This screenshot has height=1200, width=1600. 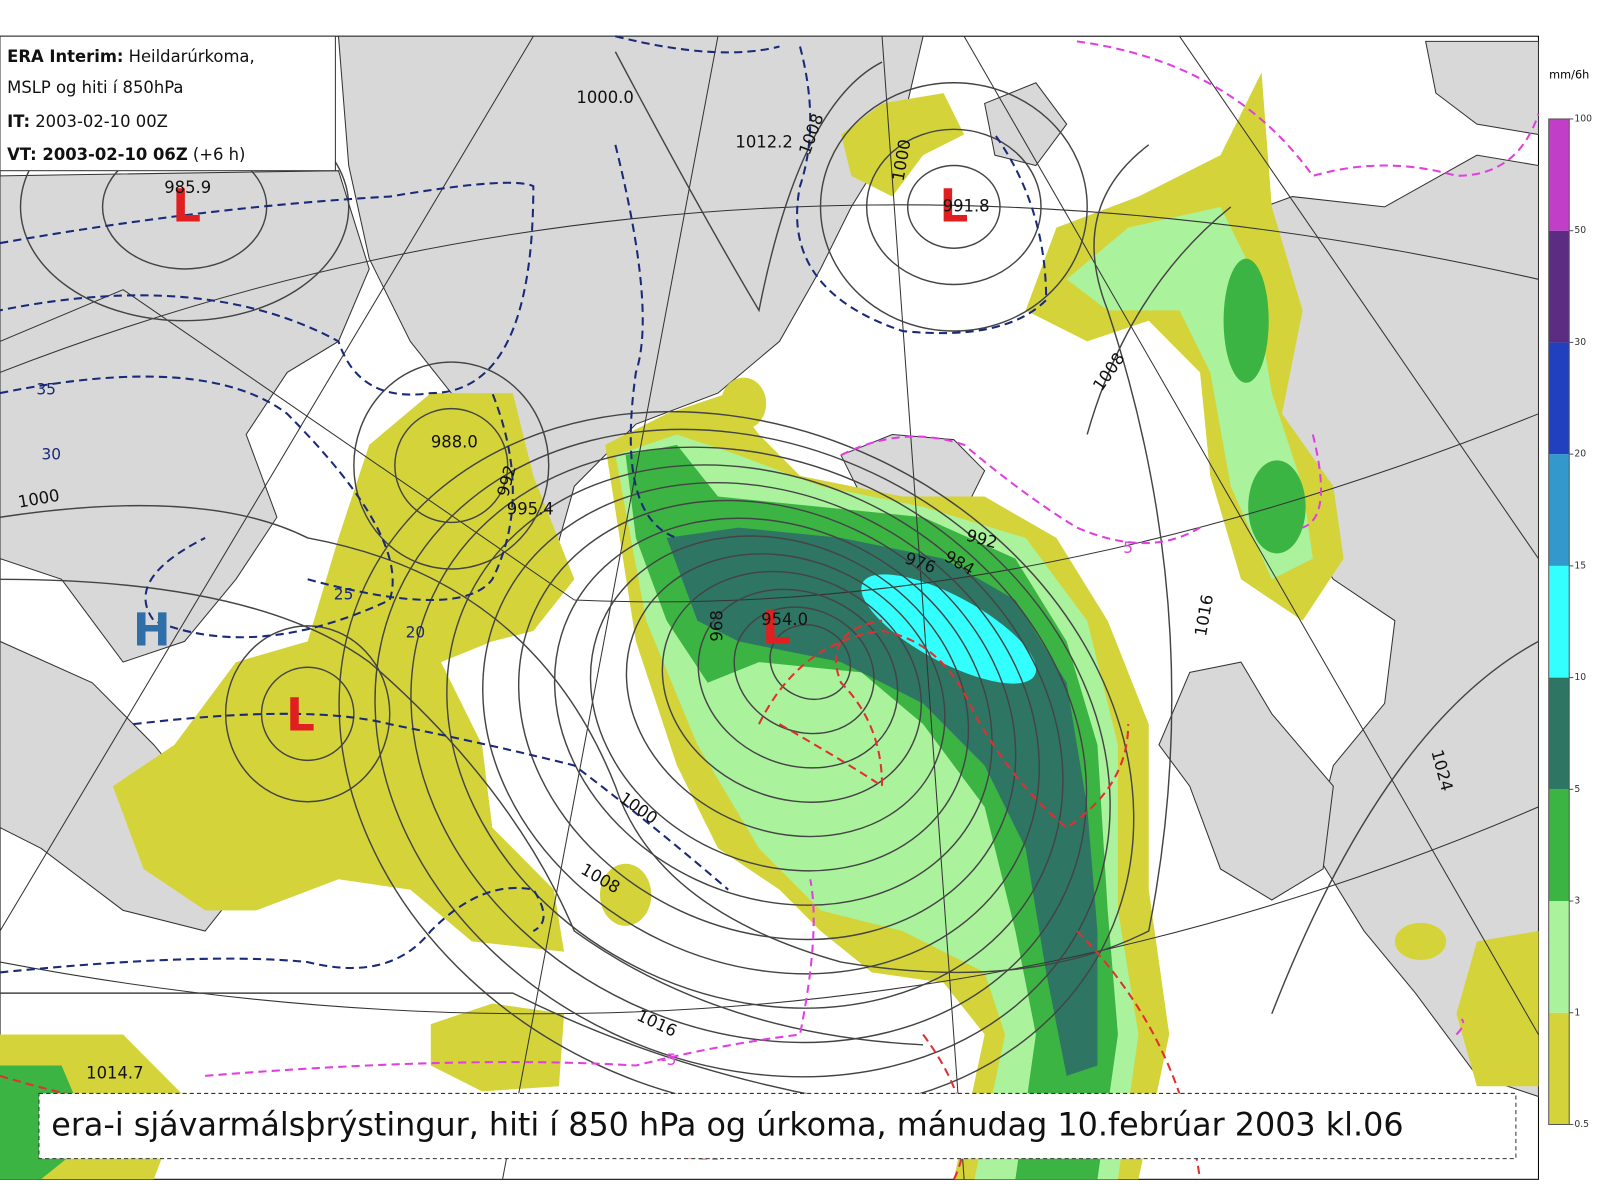 I want to click on info-line: ERA Interim: Heildarúrkoma,, so click(x=131, y=55).